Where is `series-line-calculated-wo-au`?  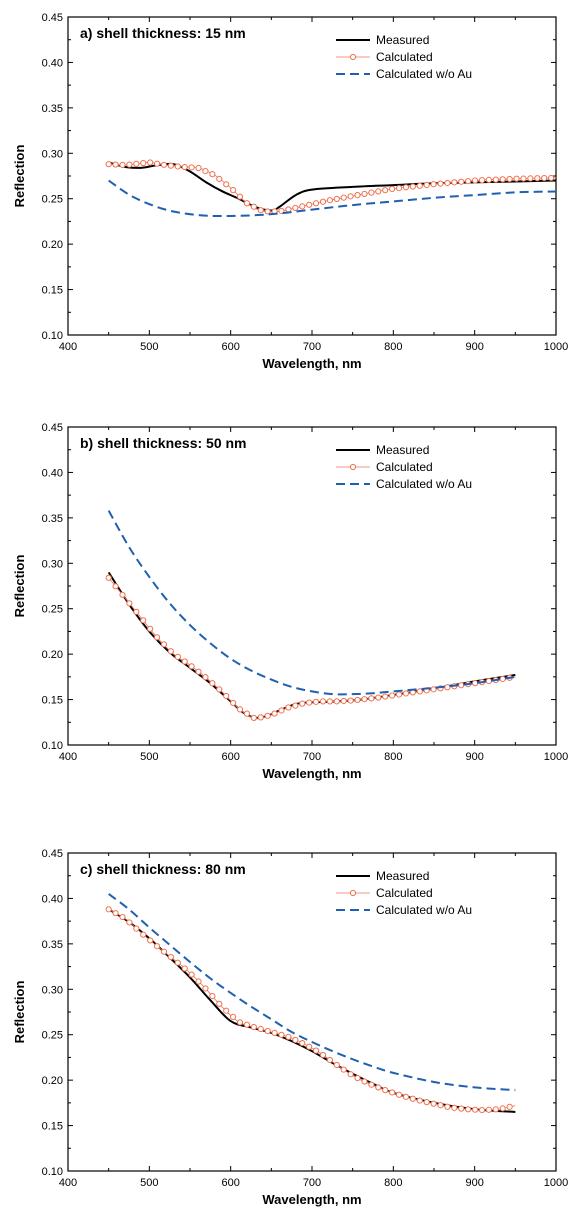
series-line-calculated-wo-au is located at coordinates (312, 992).